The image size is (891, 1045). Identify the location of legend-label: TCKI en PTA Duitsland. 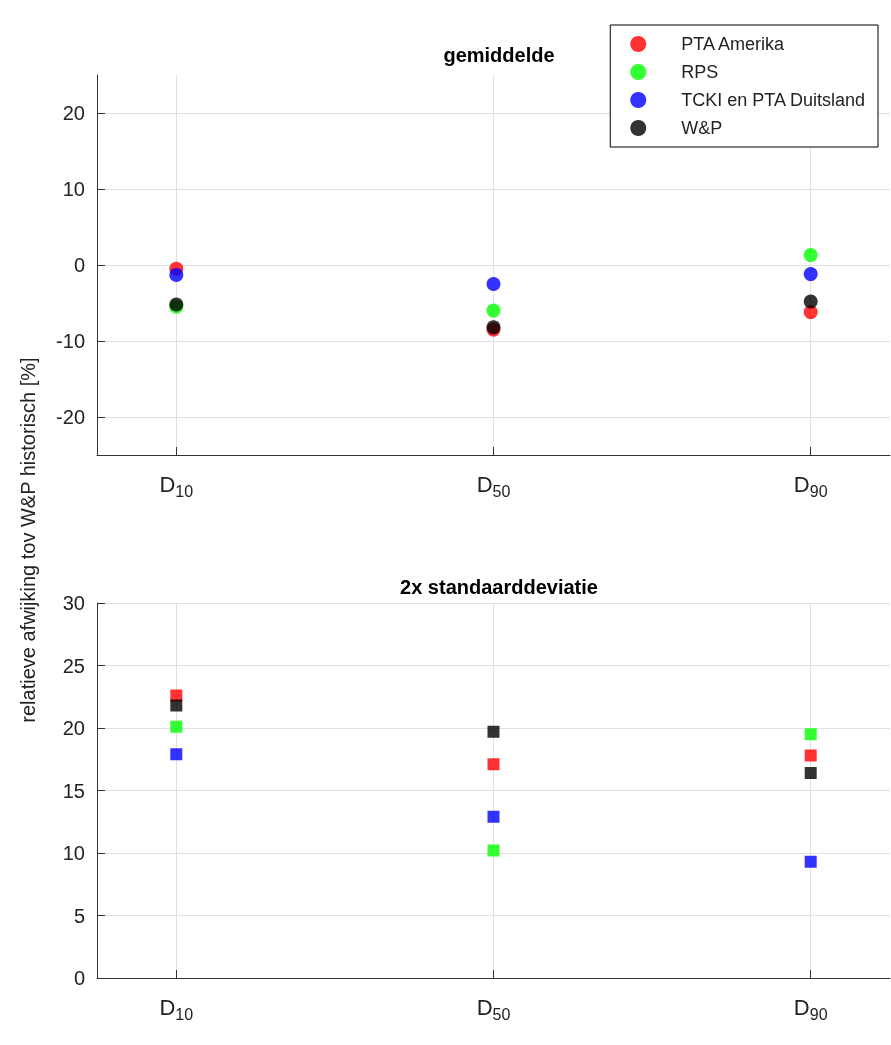
(773, 100).